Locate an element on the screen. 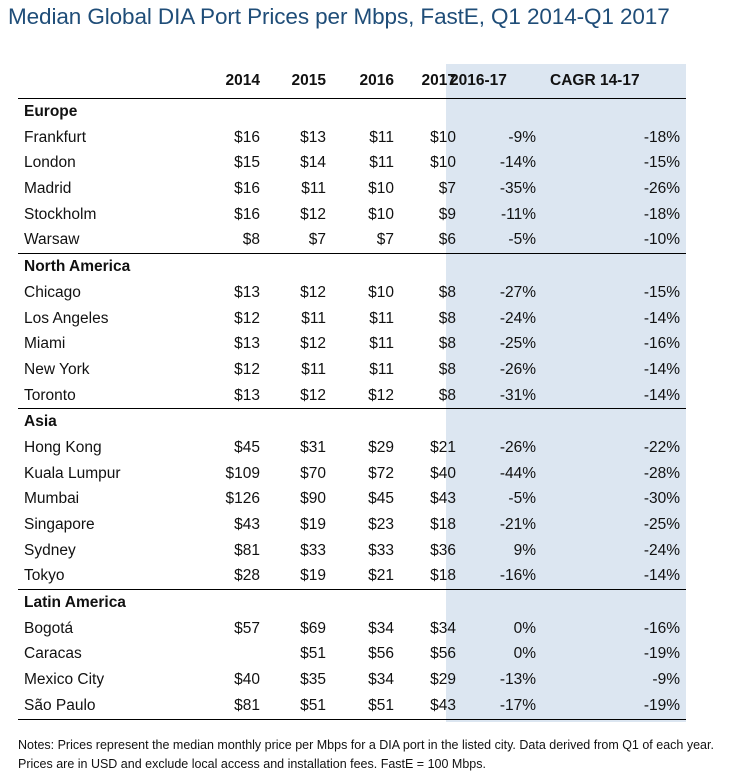  cell-y2014: $57 is located at coordinates (247, 628).